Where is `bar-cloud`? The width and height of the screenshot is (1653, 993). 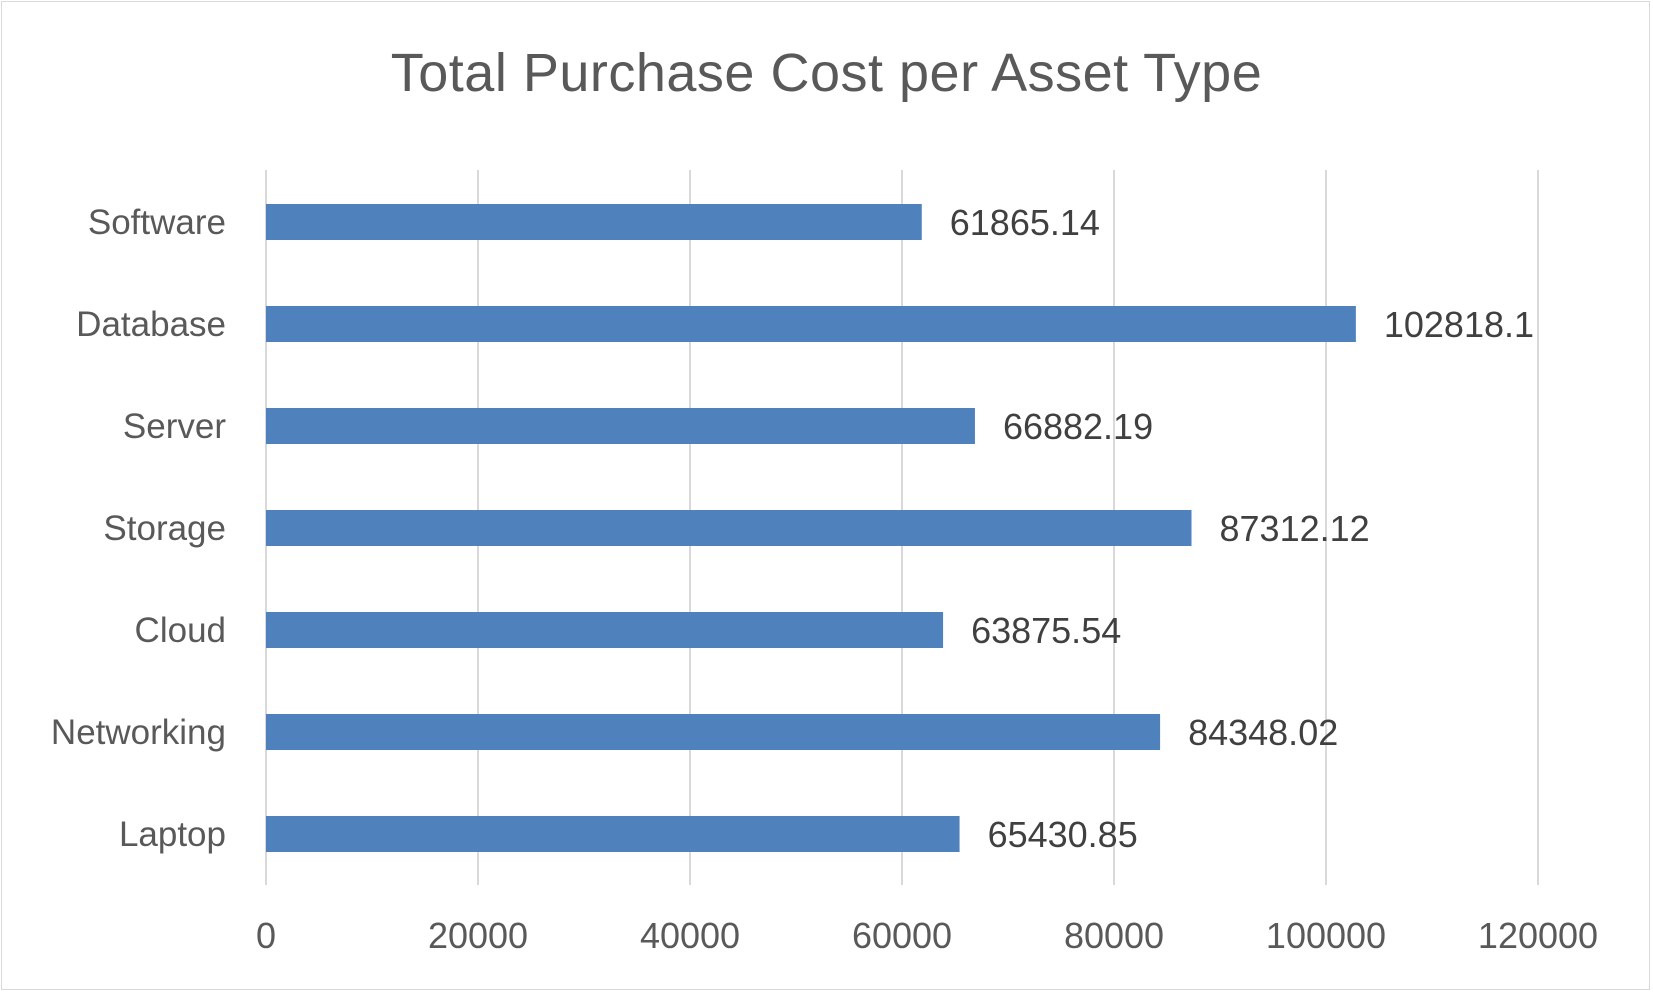 bar-cloud is located at coordinates (605, 630).